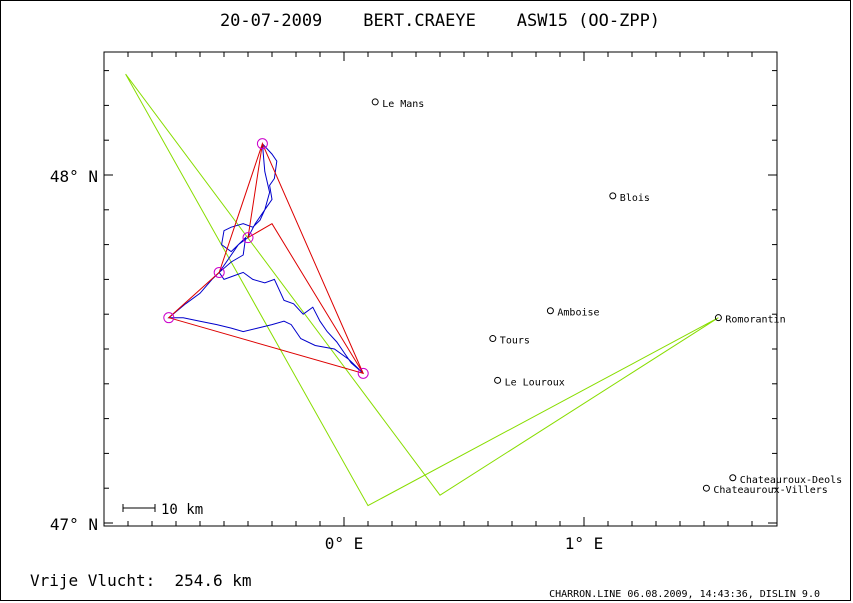  I want to click on town-label: Chateauroux-Villers, so click(770, 490).